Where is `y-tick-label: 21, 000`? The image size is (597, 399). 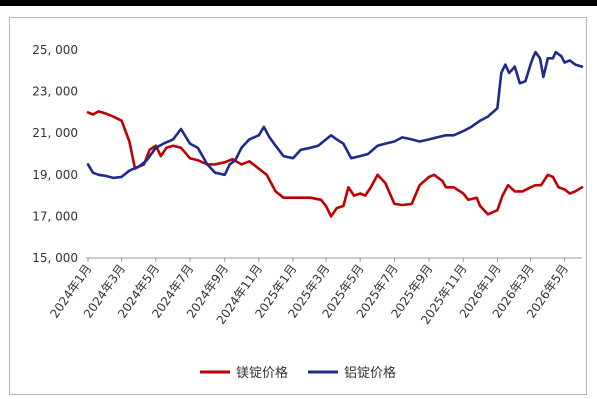 y-tick-label: 21, 000 is located at coordinates (55, 133).